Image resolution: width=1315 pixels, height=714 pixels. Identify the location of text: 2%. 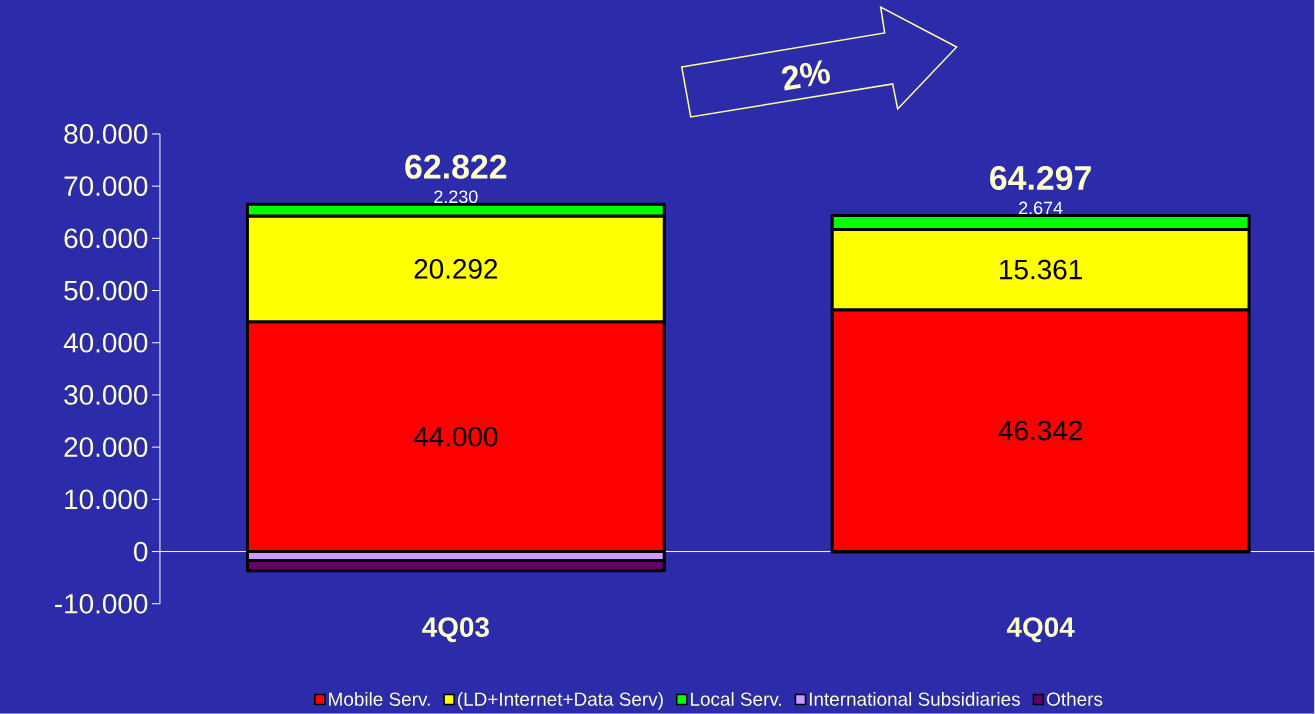
(806, 75).